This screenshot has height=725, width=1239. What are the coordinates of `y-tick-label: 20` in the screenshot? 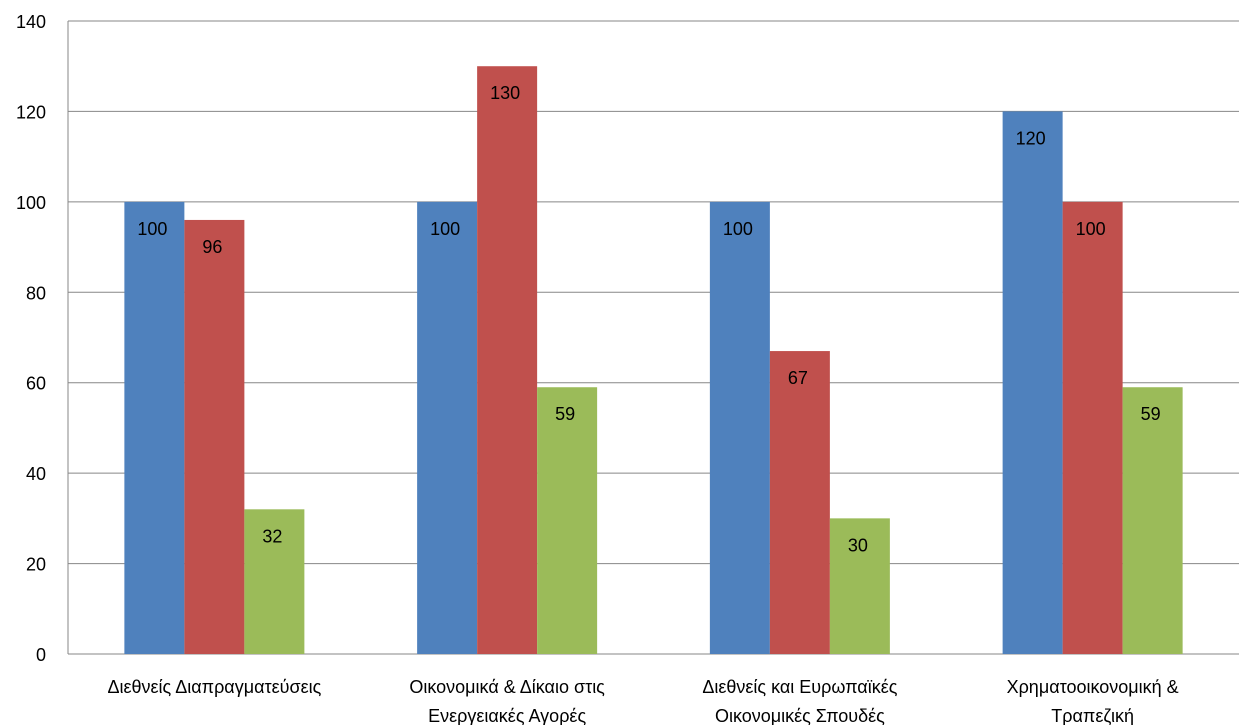 It's located at (36, 565).